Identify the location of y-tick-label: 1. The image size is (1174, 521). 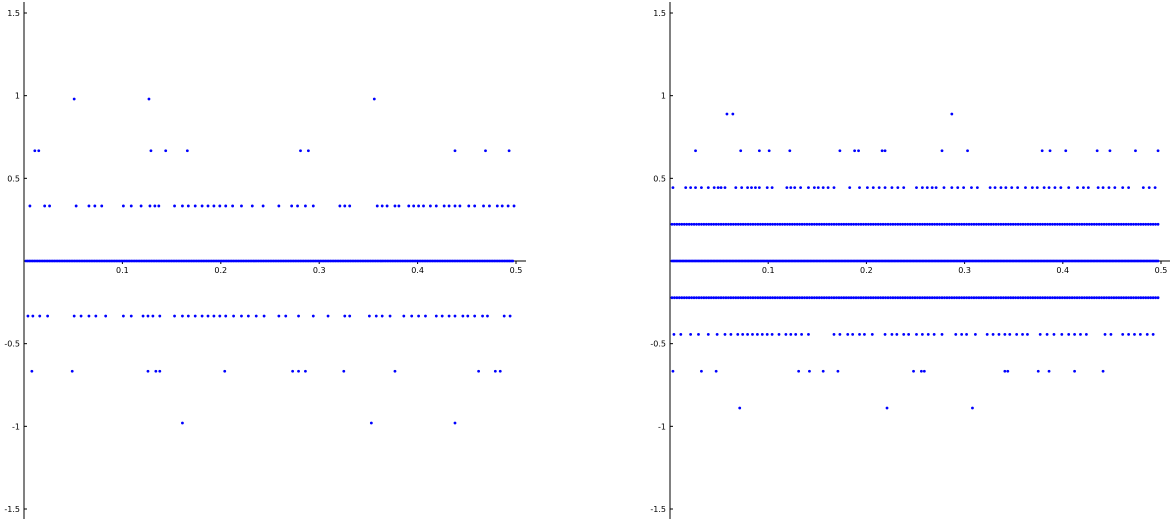
(17, 96).